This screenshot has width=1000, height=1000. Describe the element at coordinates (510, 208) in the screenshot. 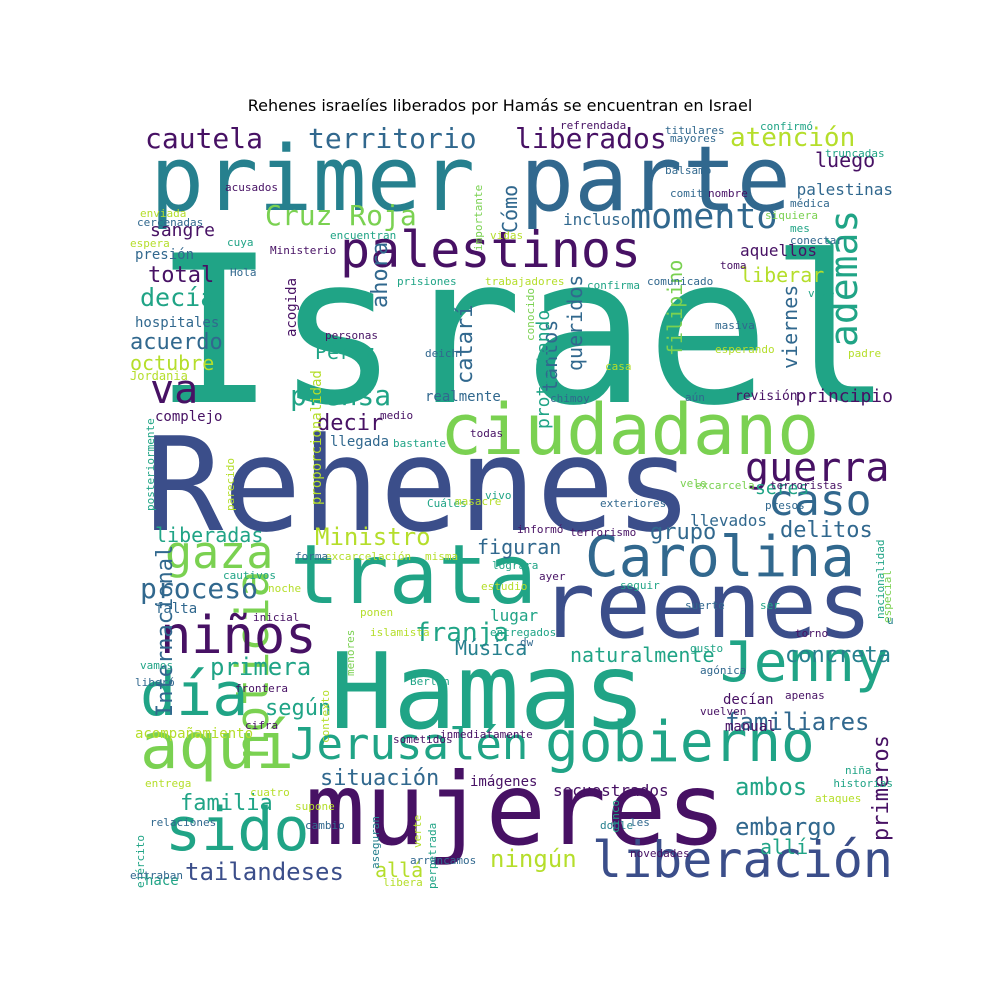

I see `cloud-word: Cómo` at that location.